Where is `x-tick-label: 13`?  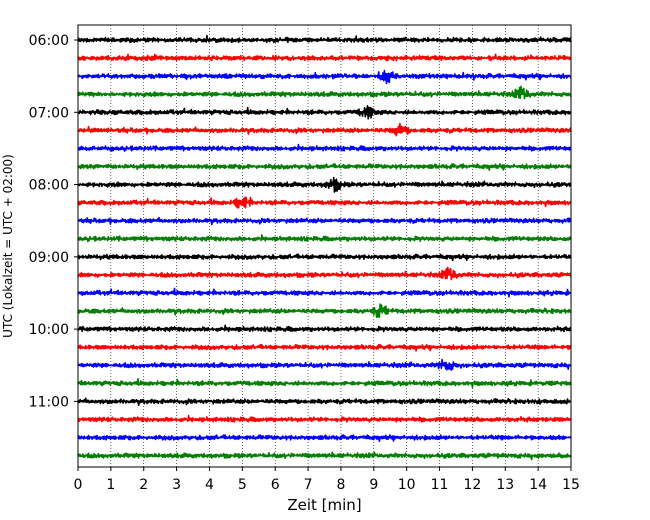 x-tick-label: 13 is located at coordinates (505, 485).